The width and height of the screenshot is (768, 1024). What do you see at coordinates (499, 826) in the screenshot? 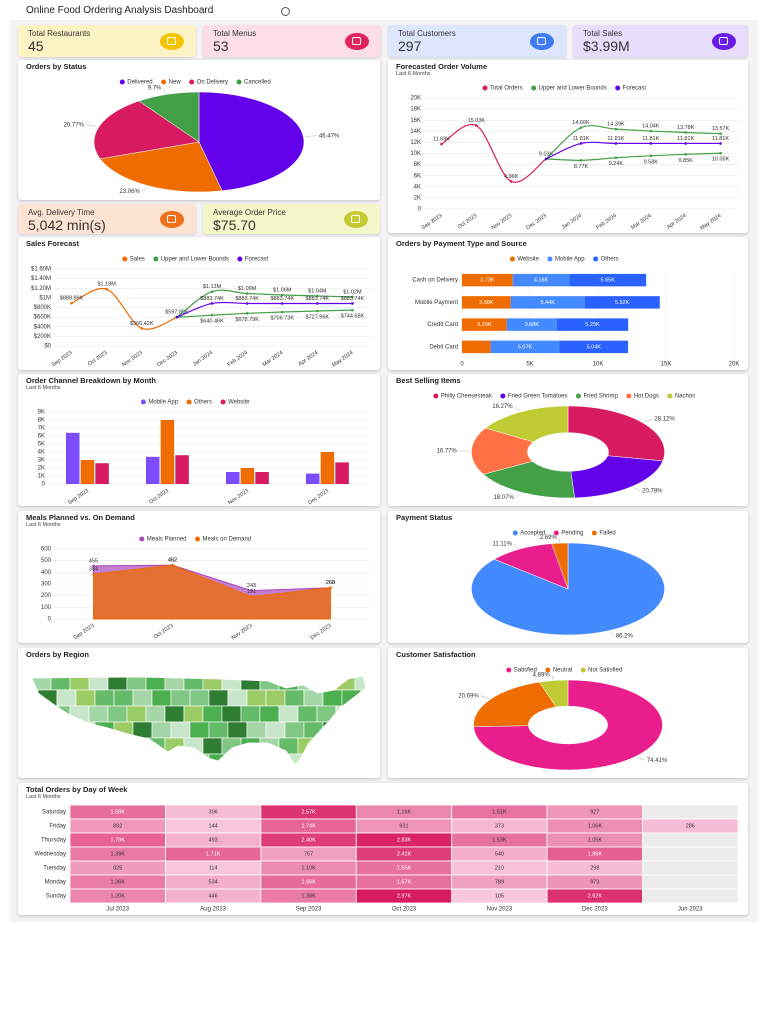
I see `cell-label: 373` at bounding box center [499, 826].